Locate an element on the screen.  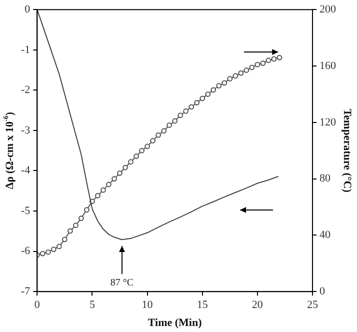
x-tick-label: 10 is located at coordinates (148, 305).